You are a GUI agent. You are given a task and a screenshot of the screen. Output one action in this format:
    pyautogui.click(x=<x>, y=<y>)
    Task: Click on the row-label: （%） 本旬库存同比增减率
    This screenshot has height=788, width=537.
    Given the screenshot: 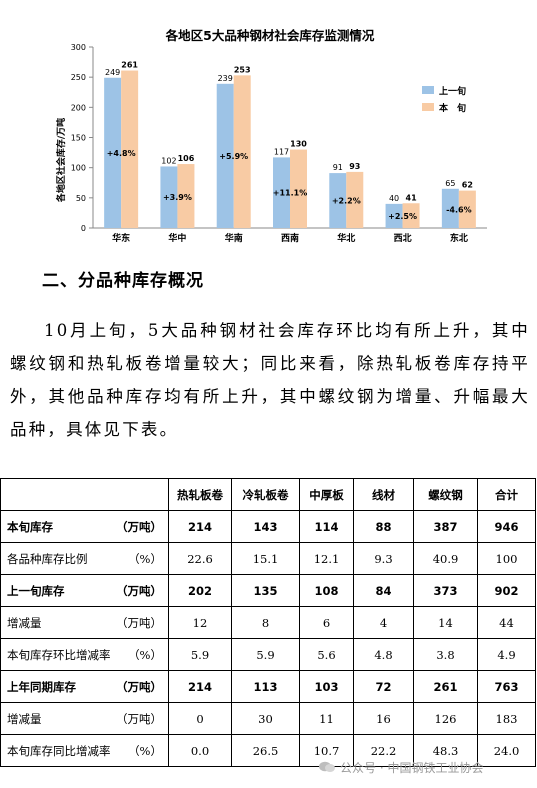 What is the action you would take?
    pyautogui.click(x=84, y=750)
    